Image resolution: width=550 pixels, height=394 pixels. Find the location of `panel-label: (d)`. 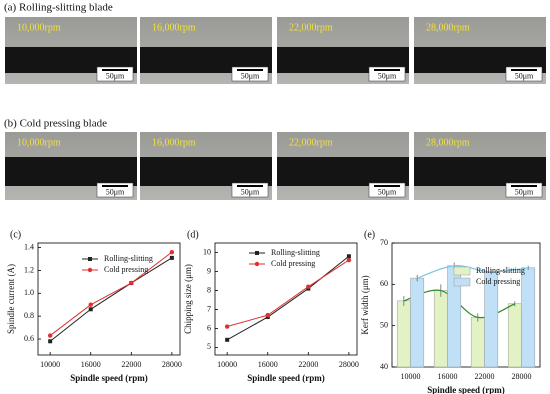

panel-label: (d) is located at coordinates (193, 234).